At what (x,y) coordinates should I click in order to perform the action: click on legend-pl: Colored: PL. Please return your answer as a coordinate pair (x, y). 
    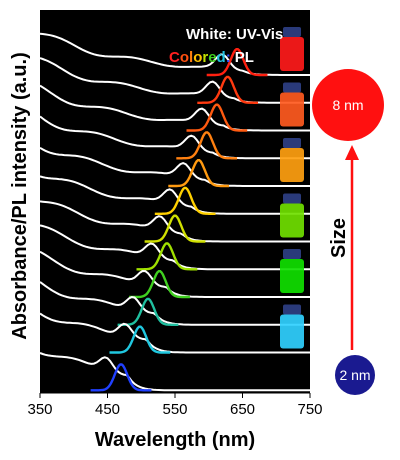
    Looking at the image, I should click on (211, 57).